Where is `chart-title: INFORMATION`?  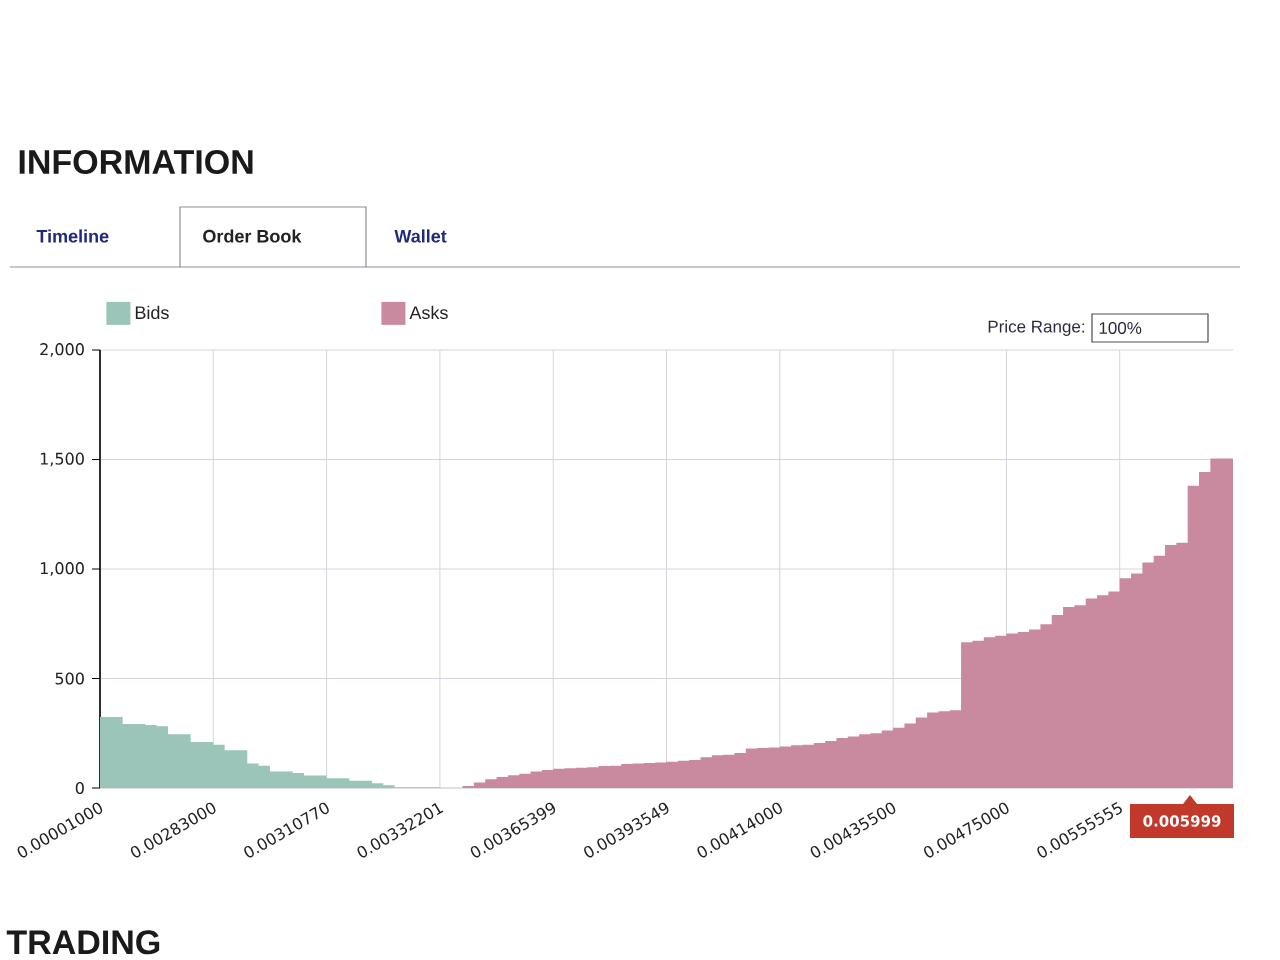
chart-title: INFORMATION is located at coordinates (136, 162).